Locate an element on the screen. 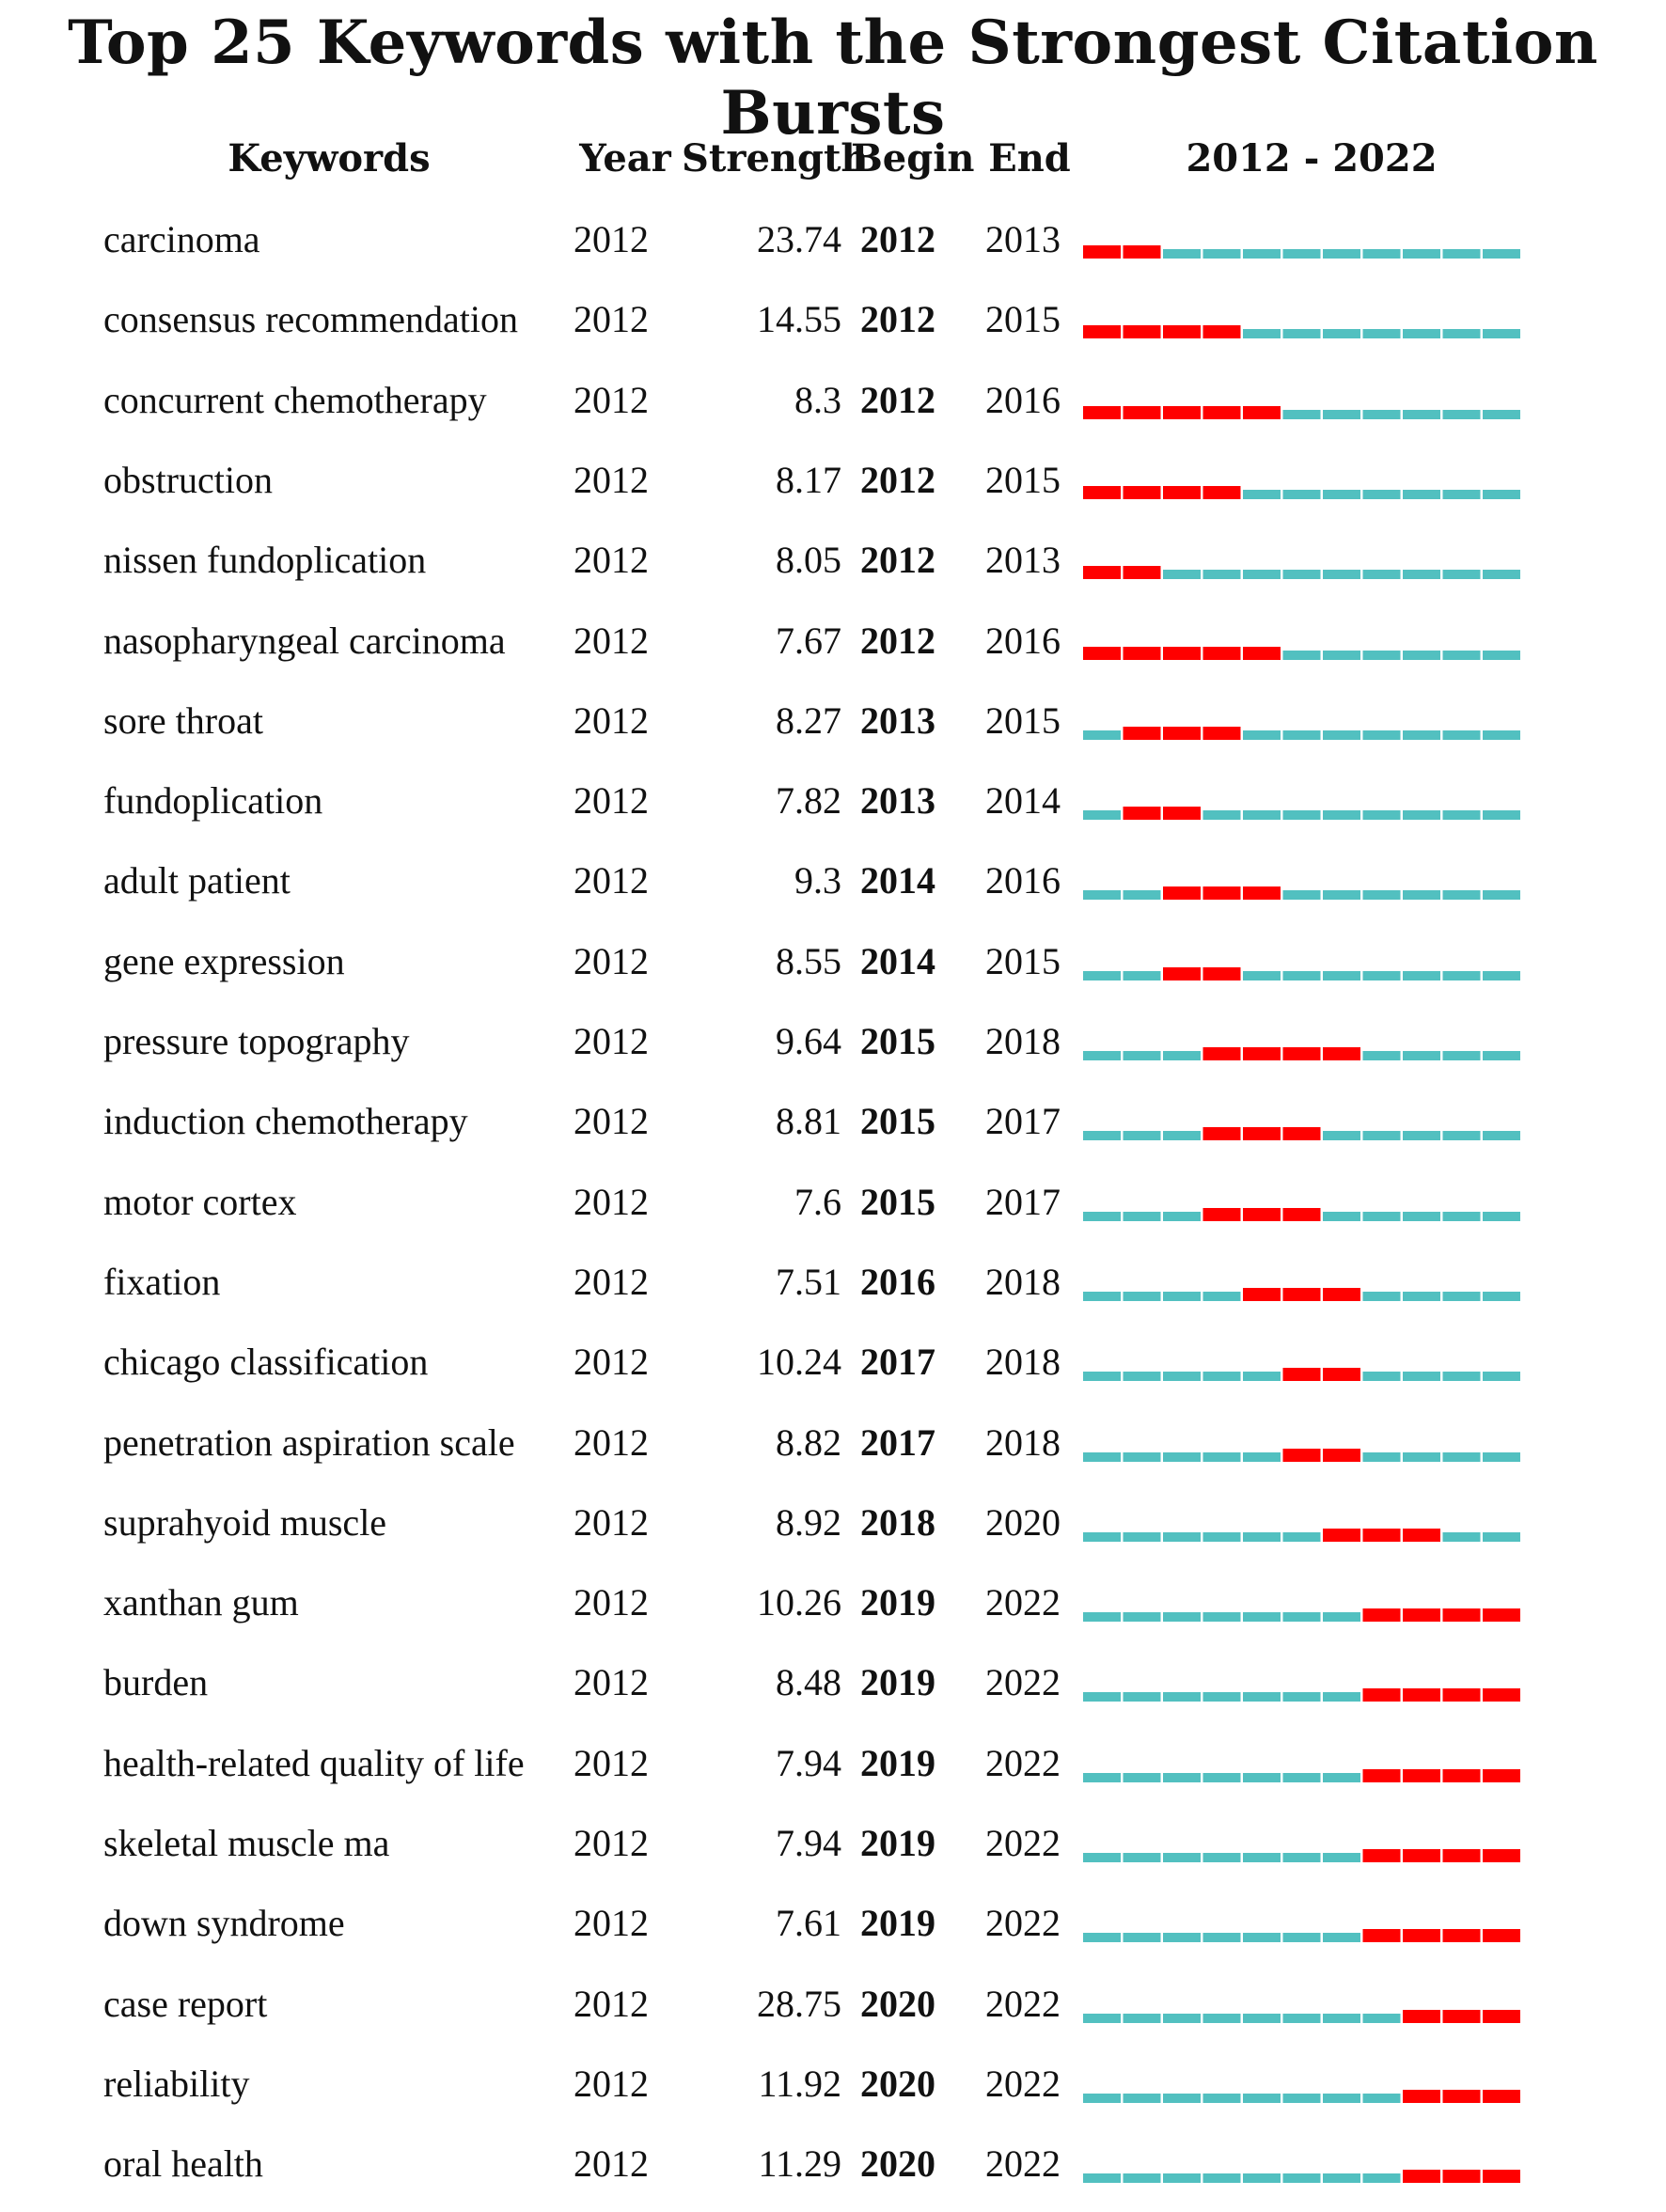 The image size is (1666, 2212). begin-cell: 2017 is located at coordinates (897, 1442).